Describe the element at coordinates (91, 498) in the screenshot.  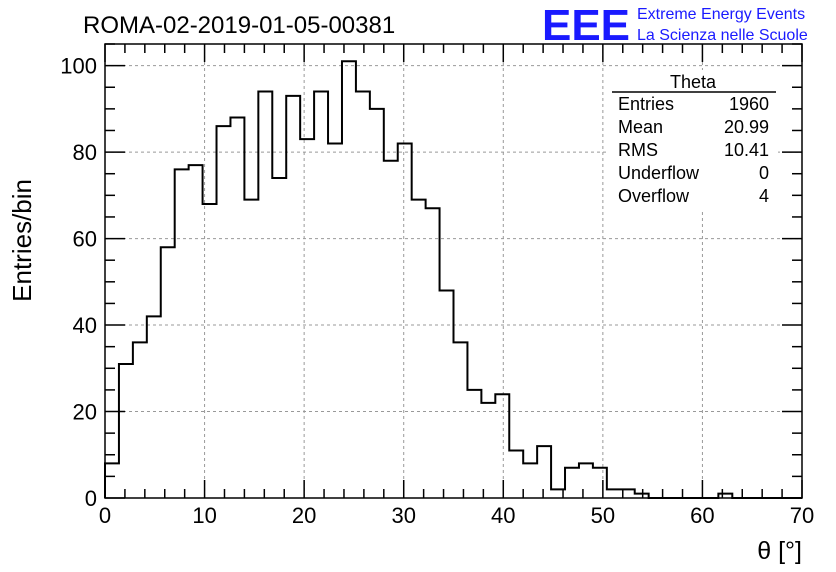
I see `y-tick-label: 0` at that location.